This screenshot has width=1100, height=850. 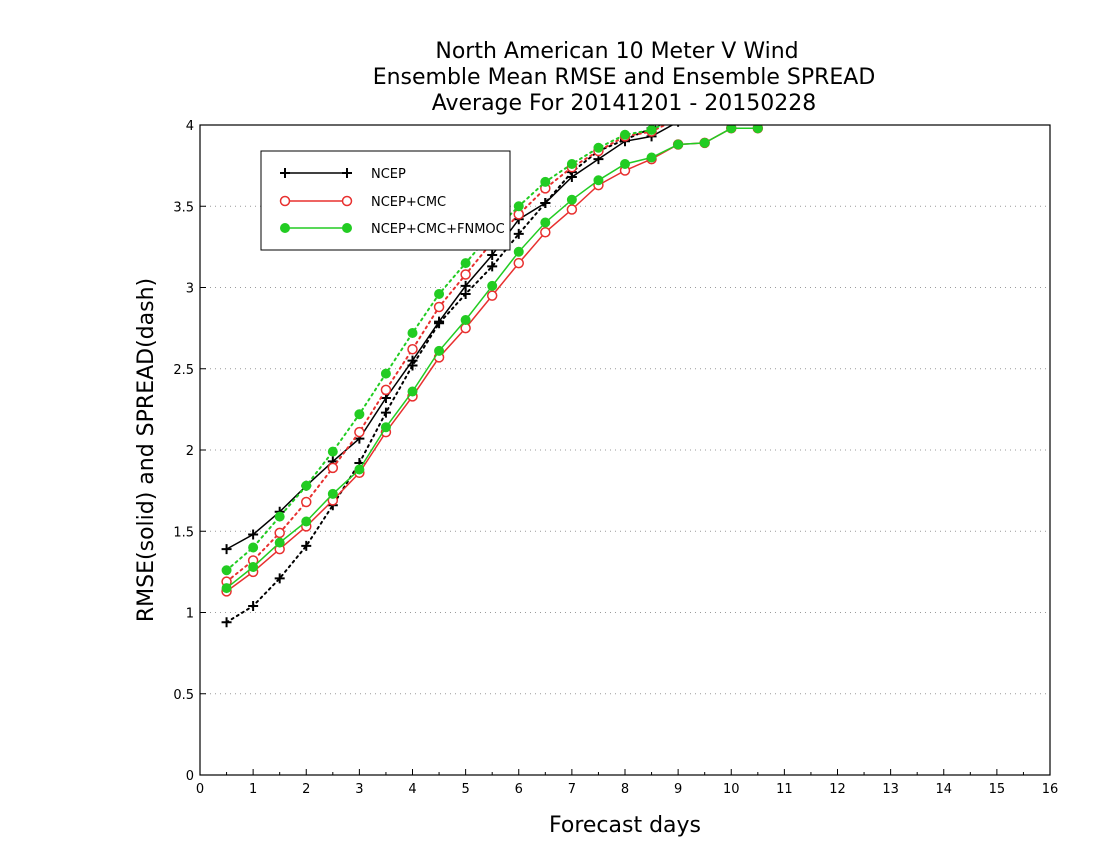 What do you see at coordinates (253, 789) in the screenshot?
I see `x-tick-label-1: 1` at bounding box center [253, 789].